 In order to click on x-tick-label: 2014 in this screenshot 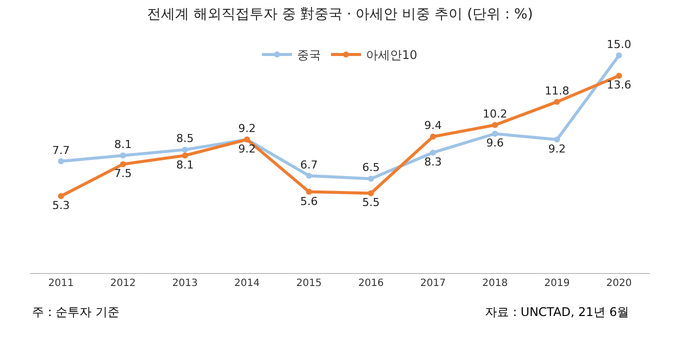, I will do `click(247, 283)`.